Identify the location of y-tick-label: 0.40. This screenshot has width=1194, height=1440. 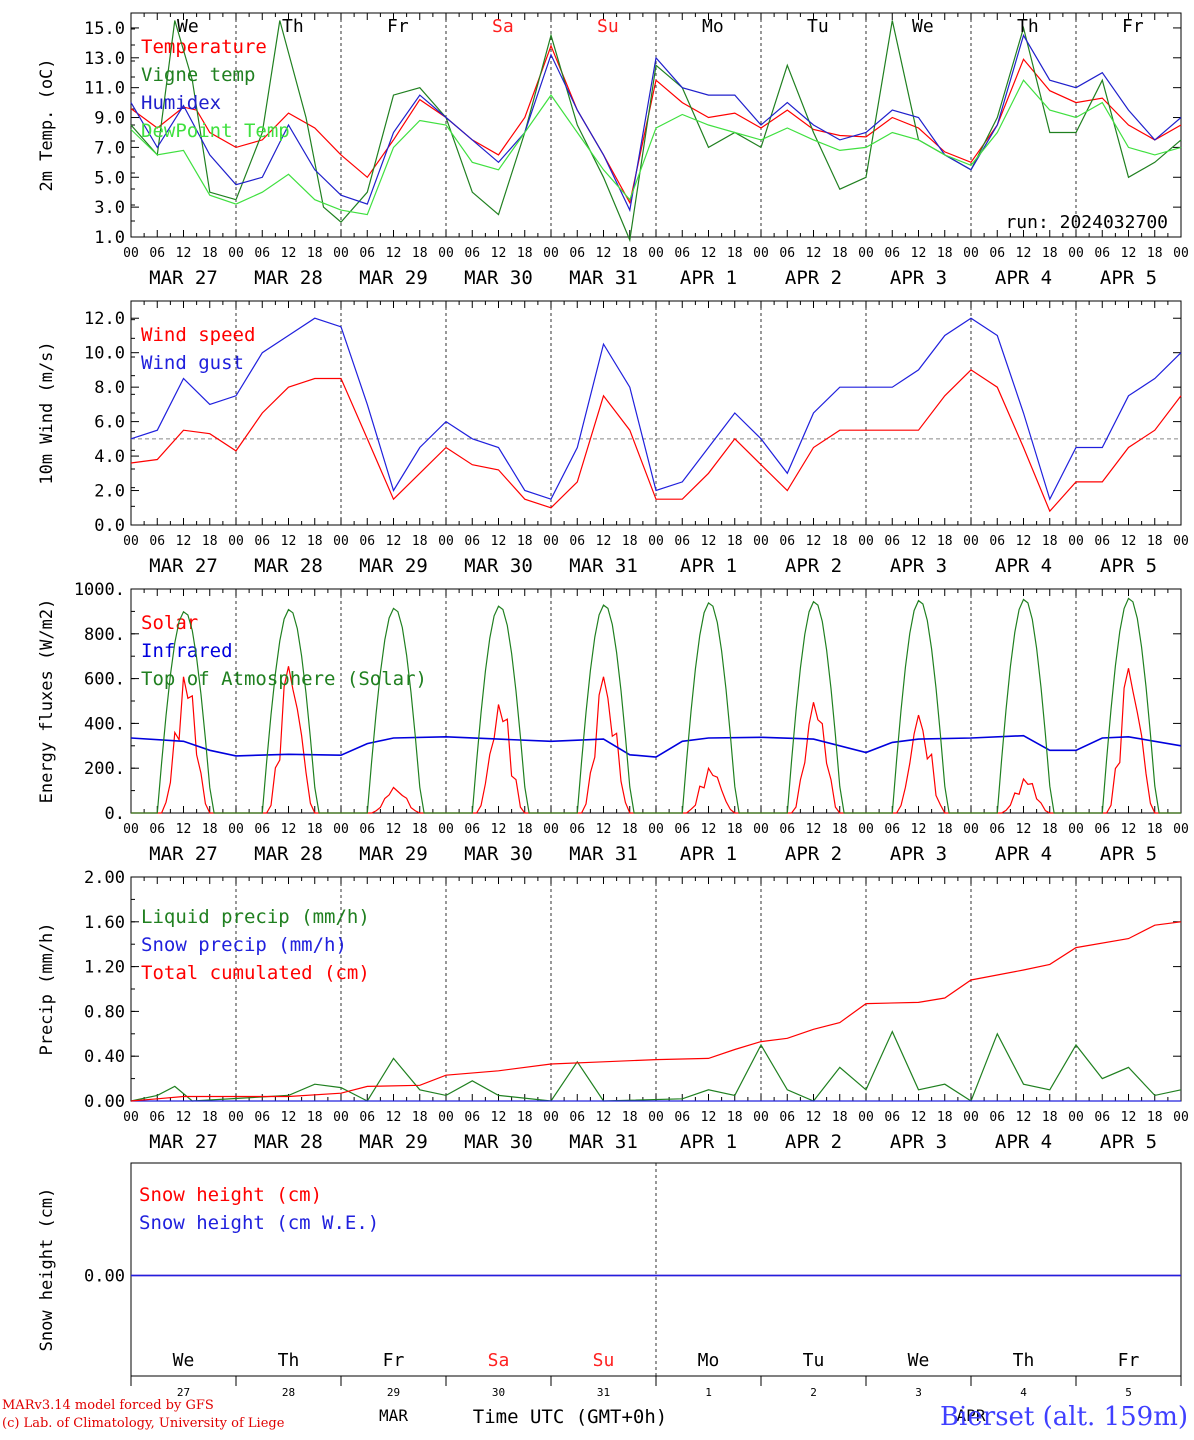
(104, 1057).